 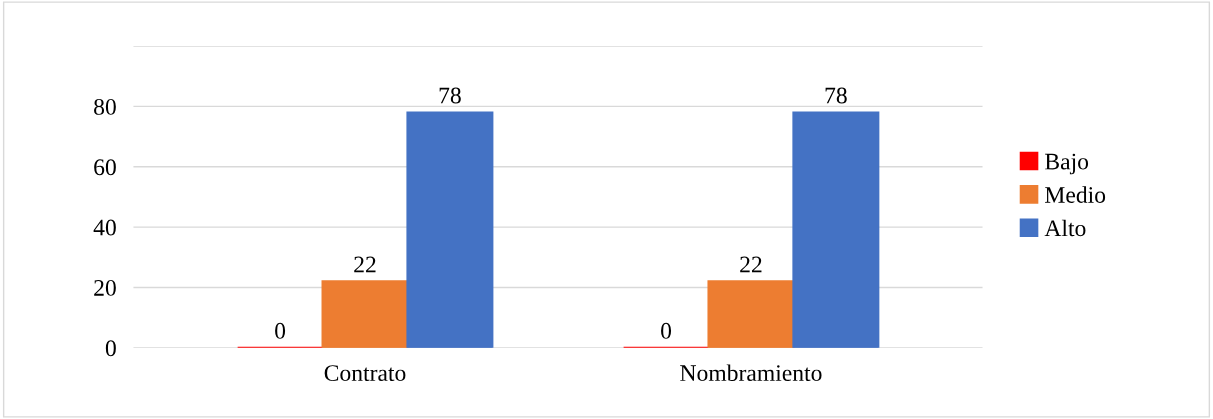 What do you see at coordinates (365, 373) in the screenshot?
I see `x-tick-label: Contrato` at bounding box center [365, 373].